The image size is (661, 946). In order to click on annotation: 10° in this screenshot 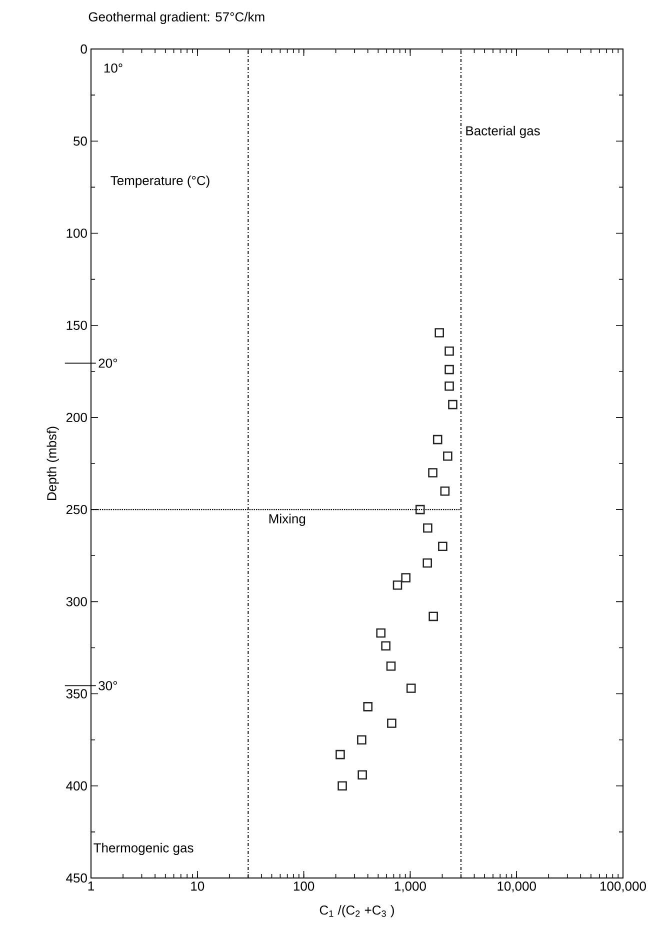, I will do `click(113, 68)`.